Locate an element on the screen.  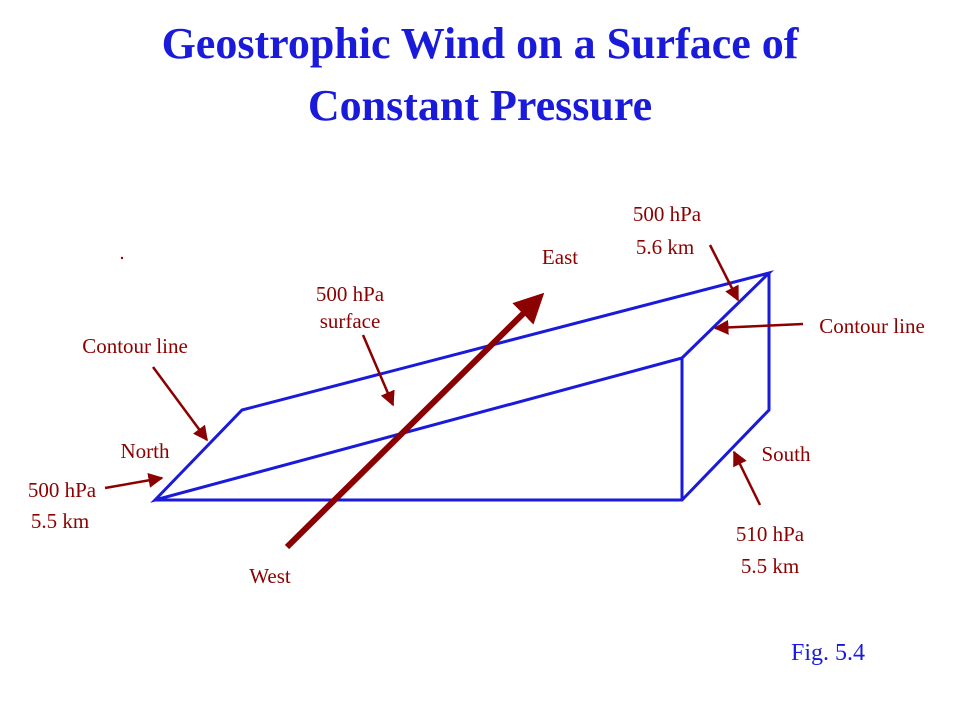
label: West is located at coordinates (270, 576).